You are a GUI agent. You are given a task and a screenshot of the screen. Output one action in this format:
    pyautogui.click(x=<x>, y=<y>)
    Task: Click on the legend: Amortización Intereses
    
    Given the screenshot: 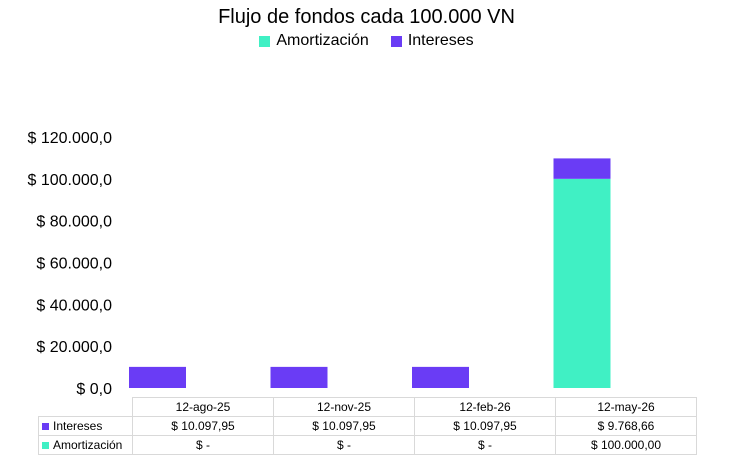 What is the action you would take?
    pyautogui.click(x=366, y=41)
    